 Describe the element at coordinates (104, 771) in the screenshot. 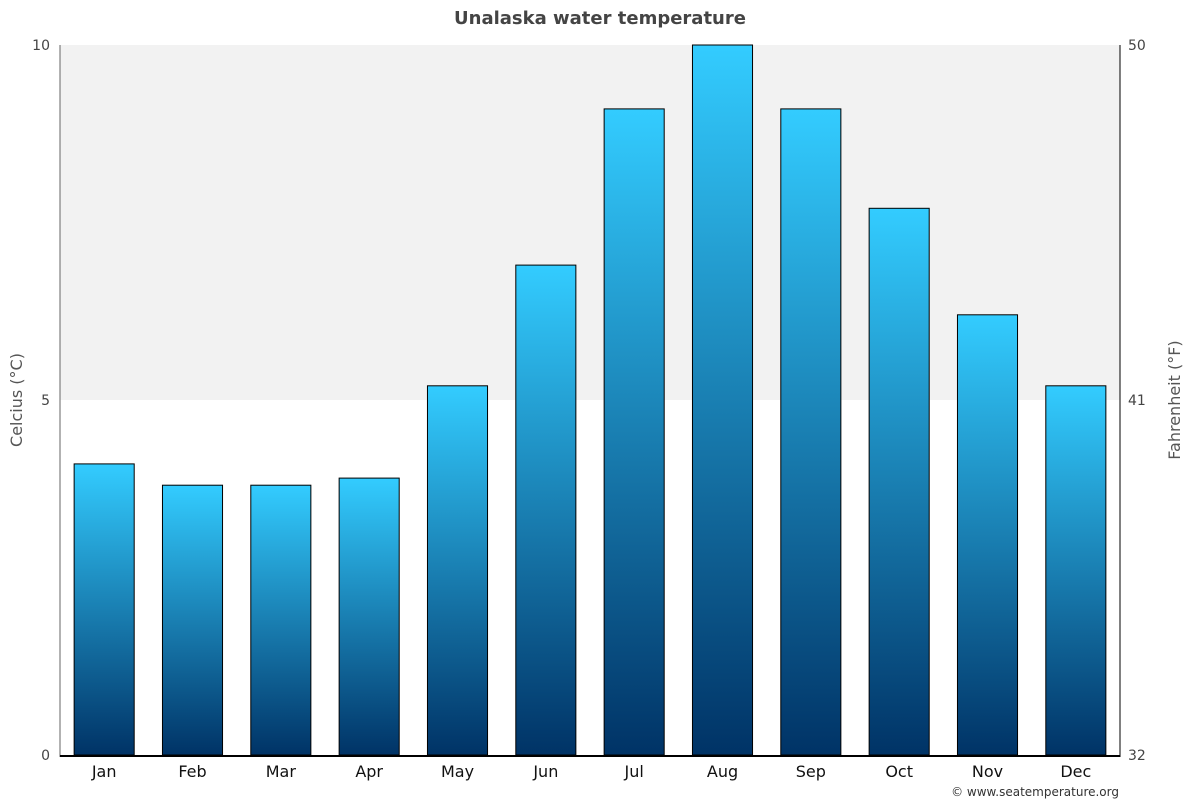

I see `x-tick-label-jan: Jan` at that location.